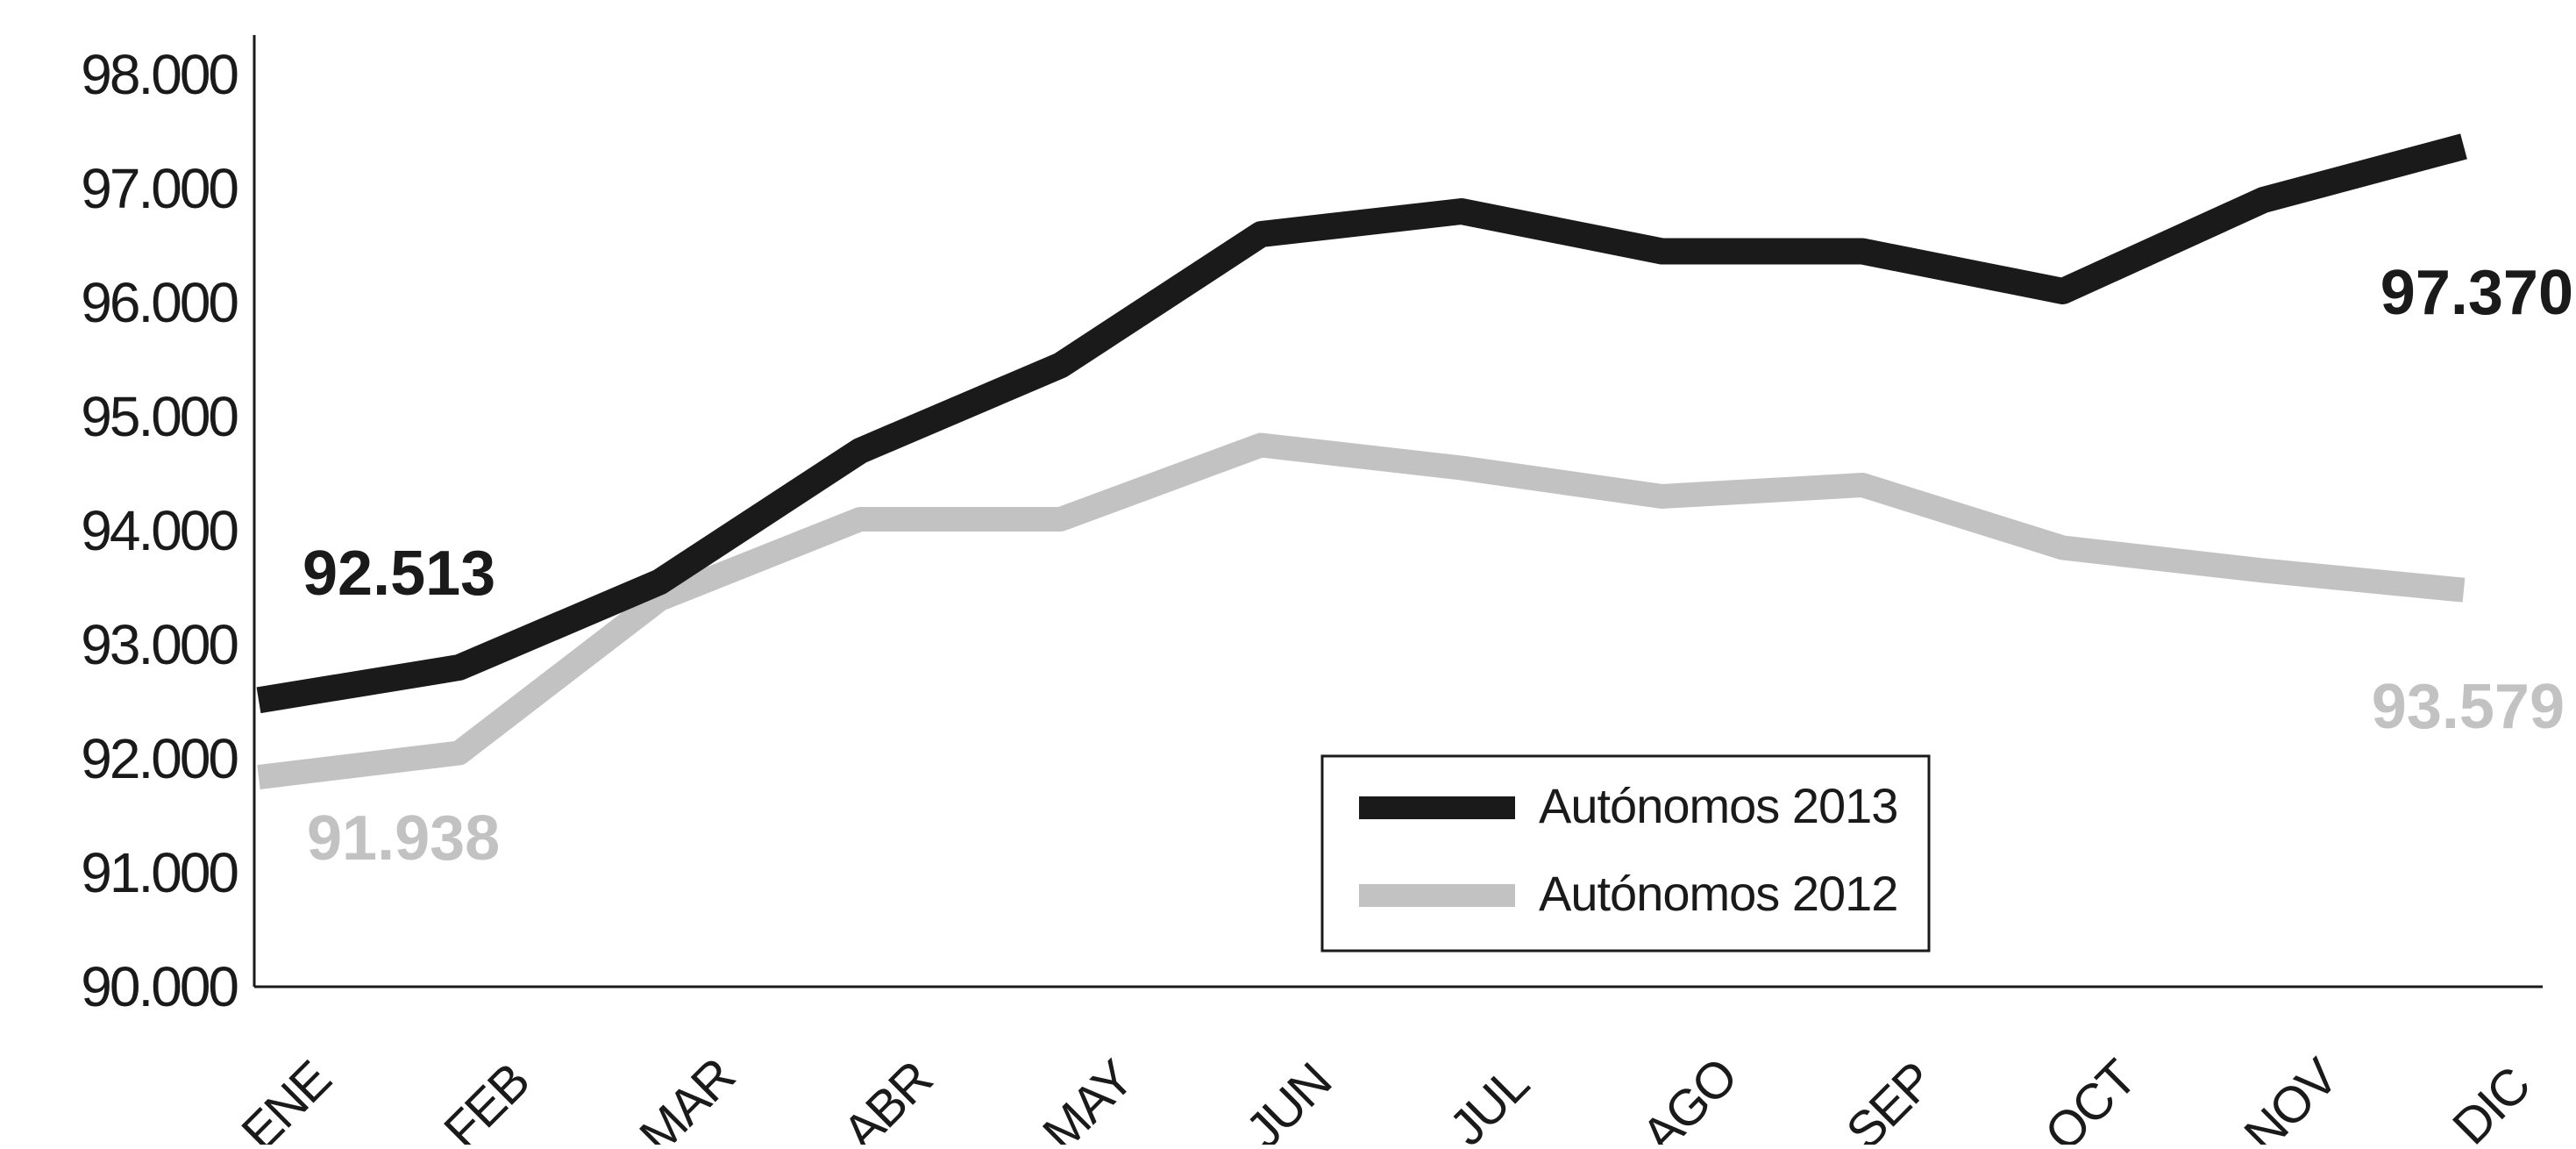  I want to click on x-tick-label: OCT, so click(2090, 1097).